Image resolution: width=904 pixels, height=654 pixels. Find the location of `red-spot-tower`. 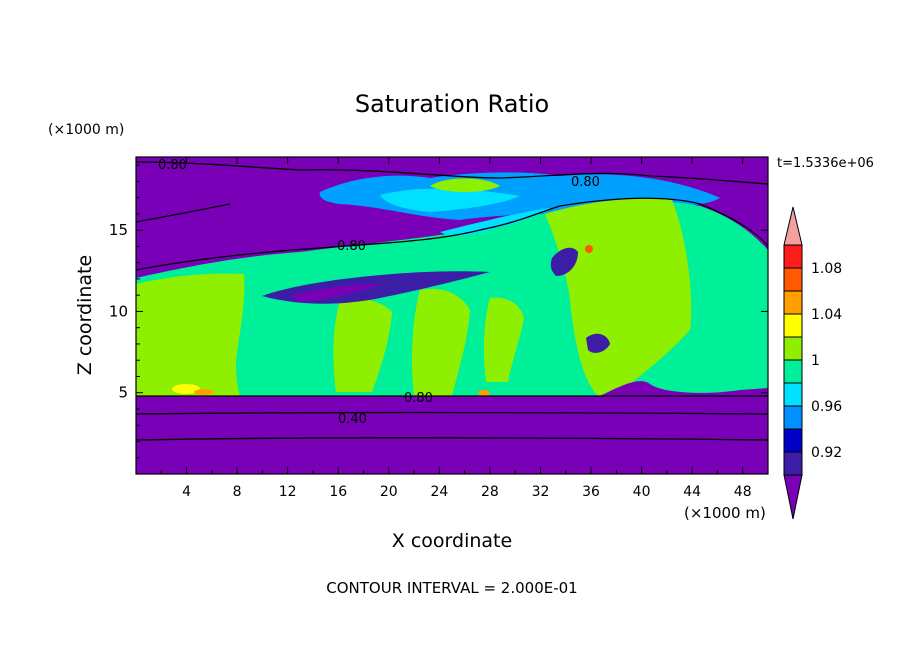

red-spot-tower is located at coordinates (589, 249).